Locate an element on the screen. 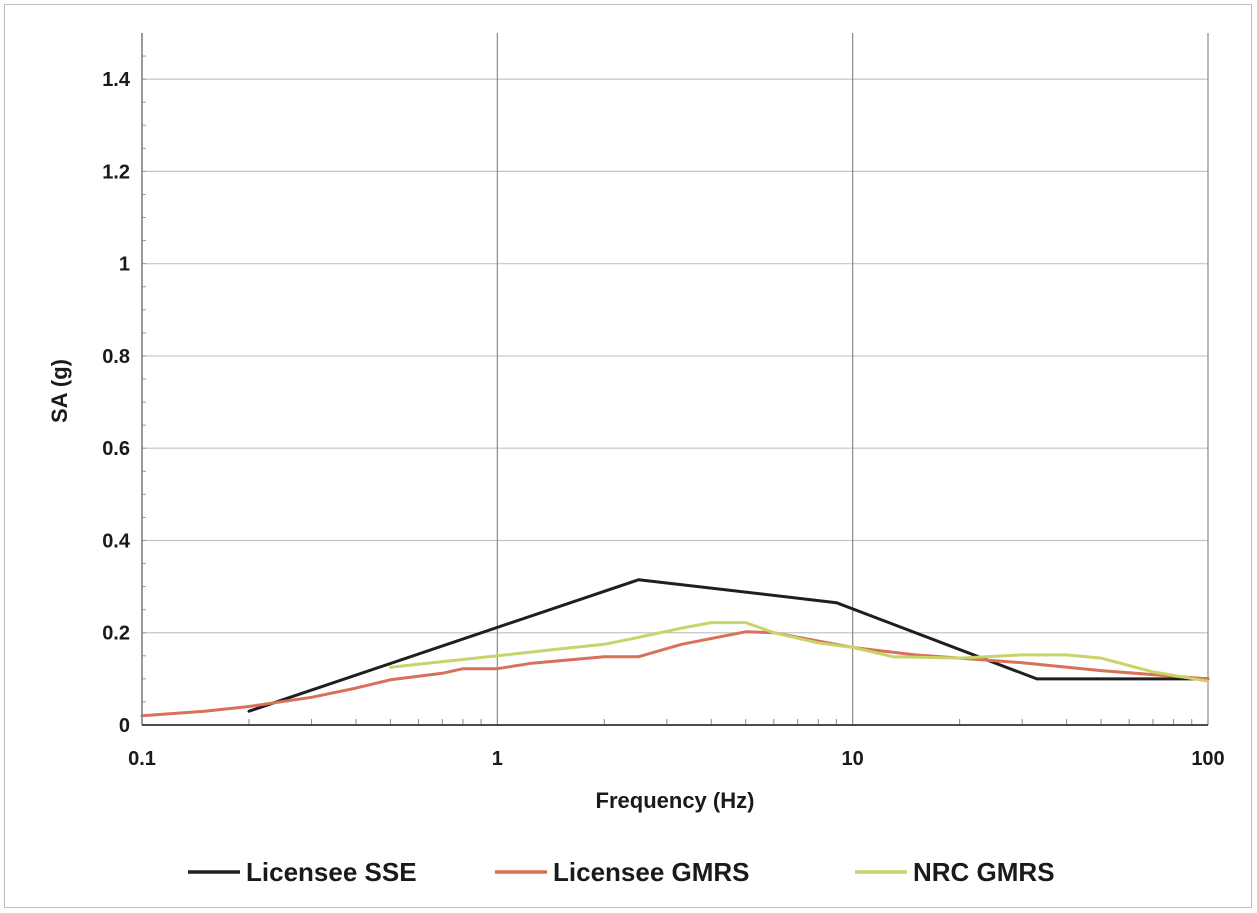  legend: Licensee SSE Licensee GMRS NRC GMRS is located at coordinates (621, 872).